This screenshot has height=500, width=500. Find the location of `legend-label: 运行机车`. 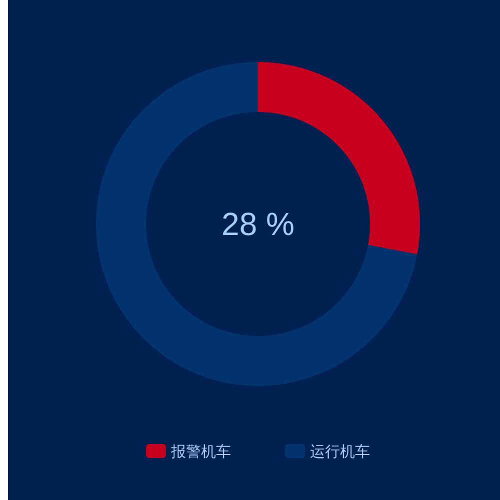

legend-label: 运行机车 is located at coordinates (340, 451).